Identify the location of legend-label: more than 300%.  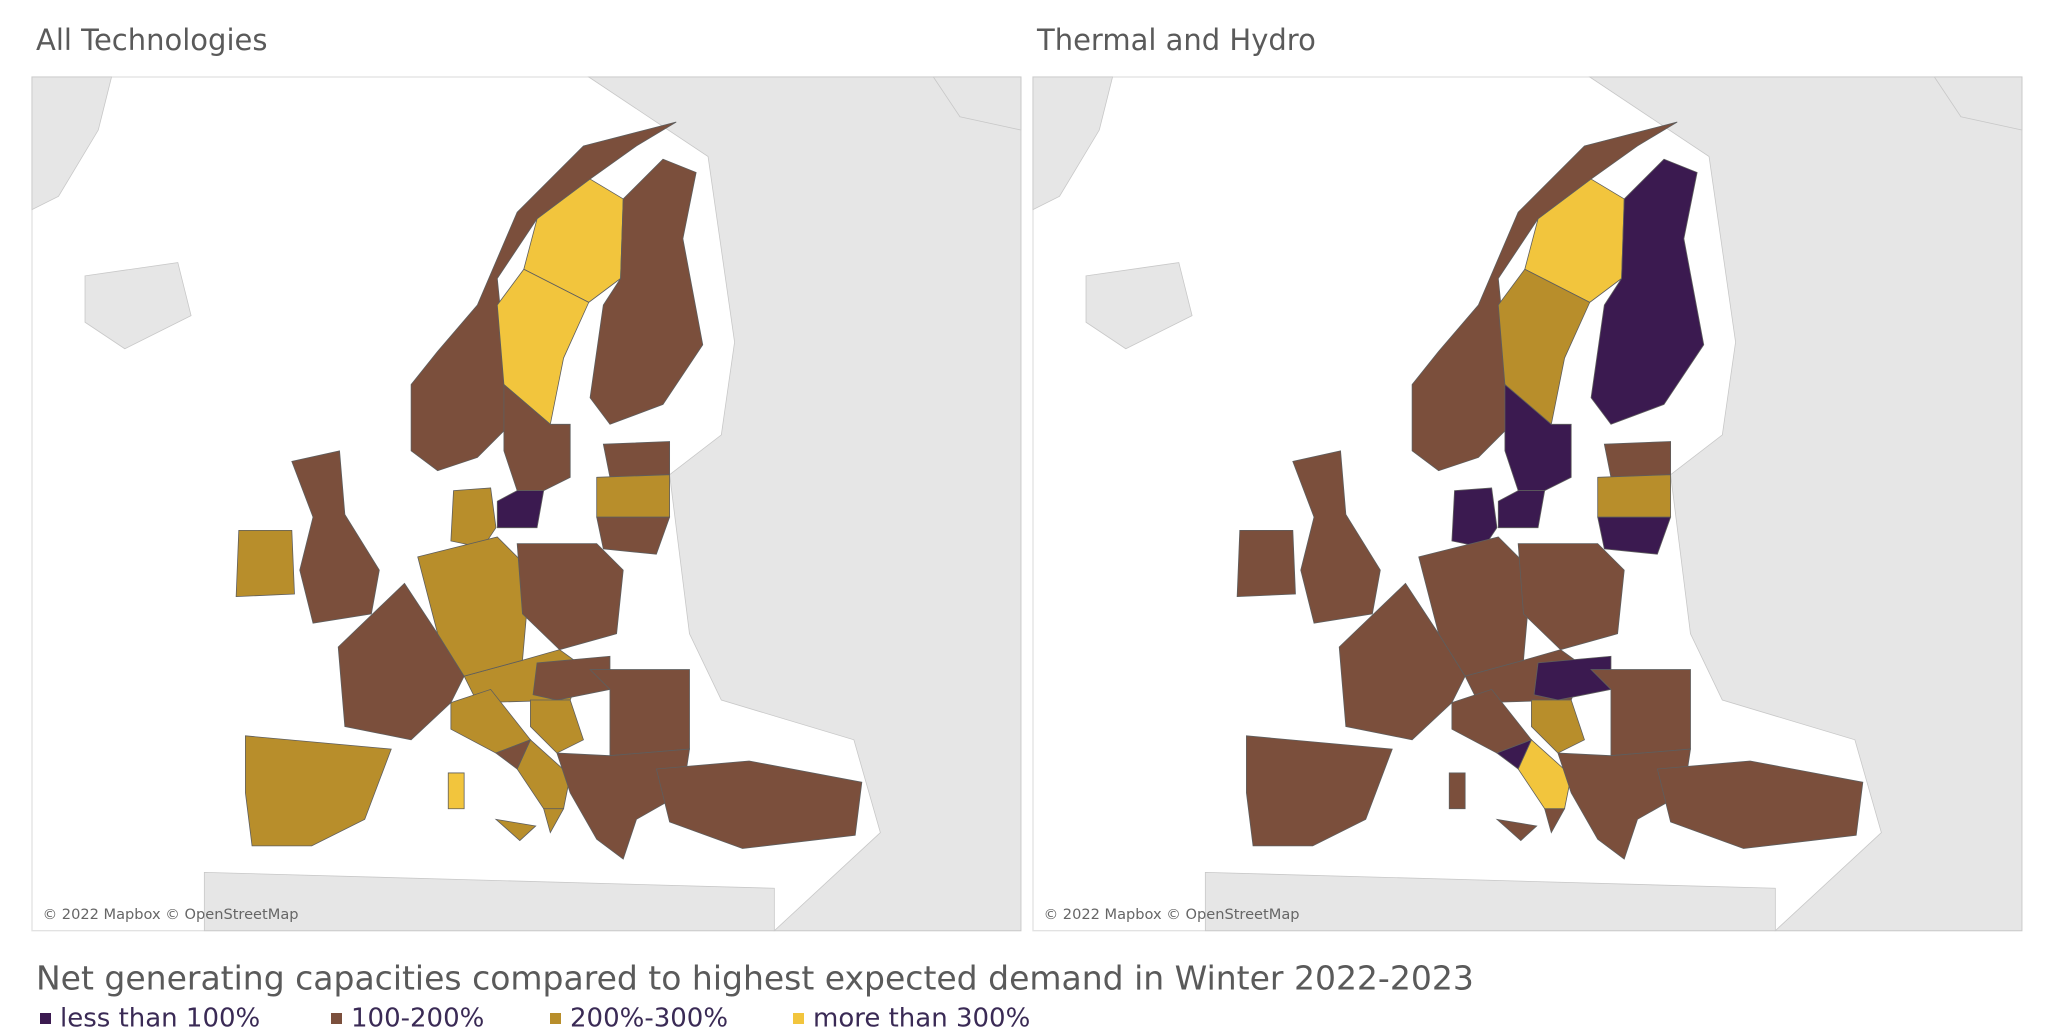
(921, 1017).